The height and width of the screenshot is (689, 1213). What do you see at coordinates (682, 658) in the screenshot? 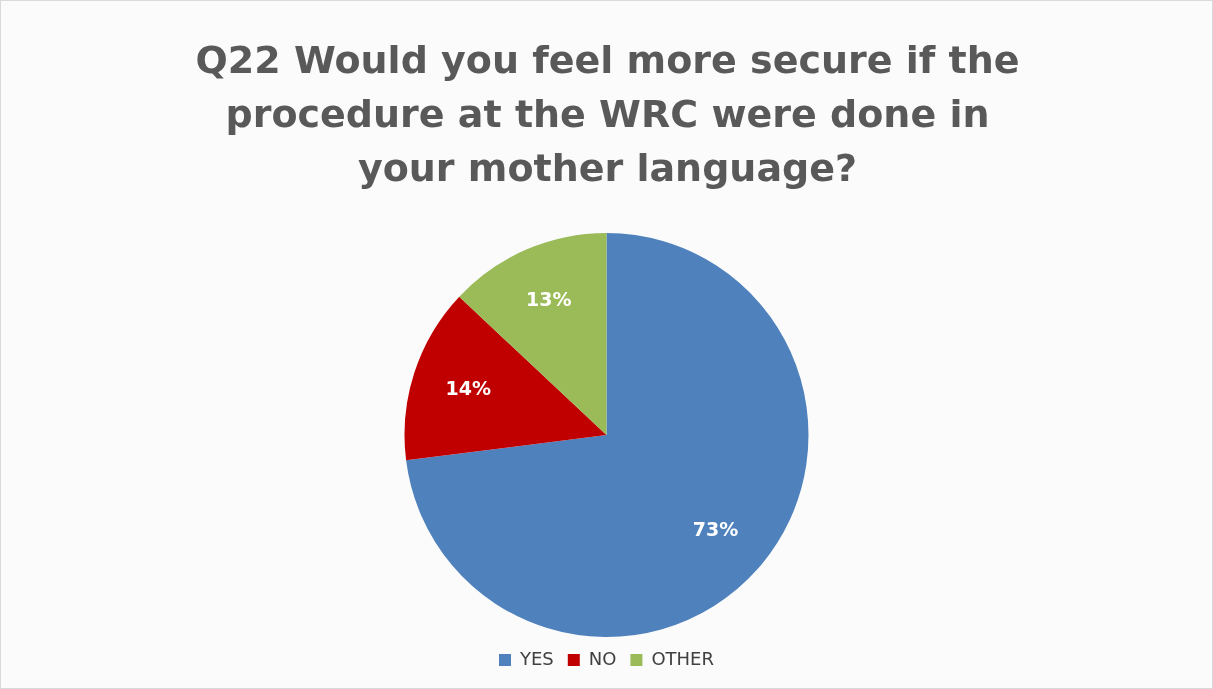
I see `legend-label: OTHER` at bounding box center [682, 658].